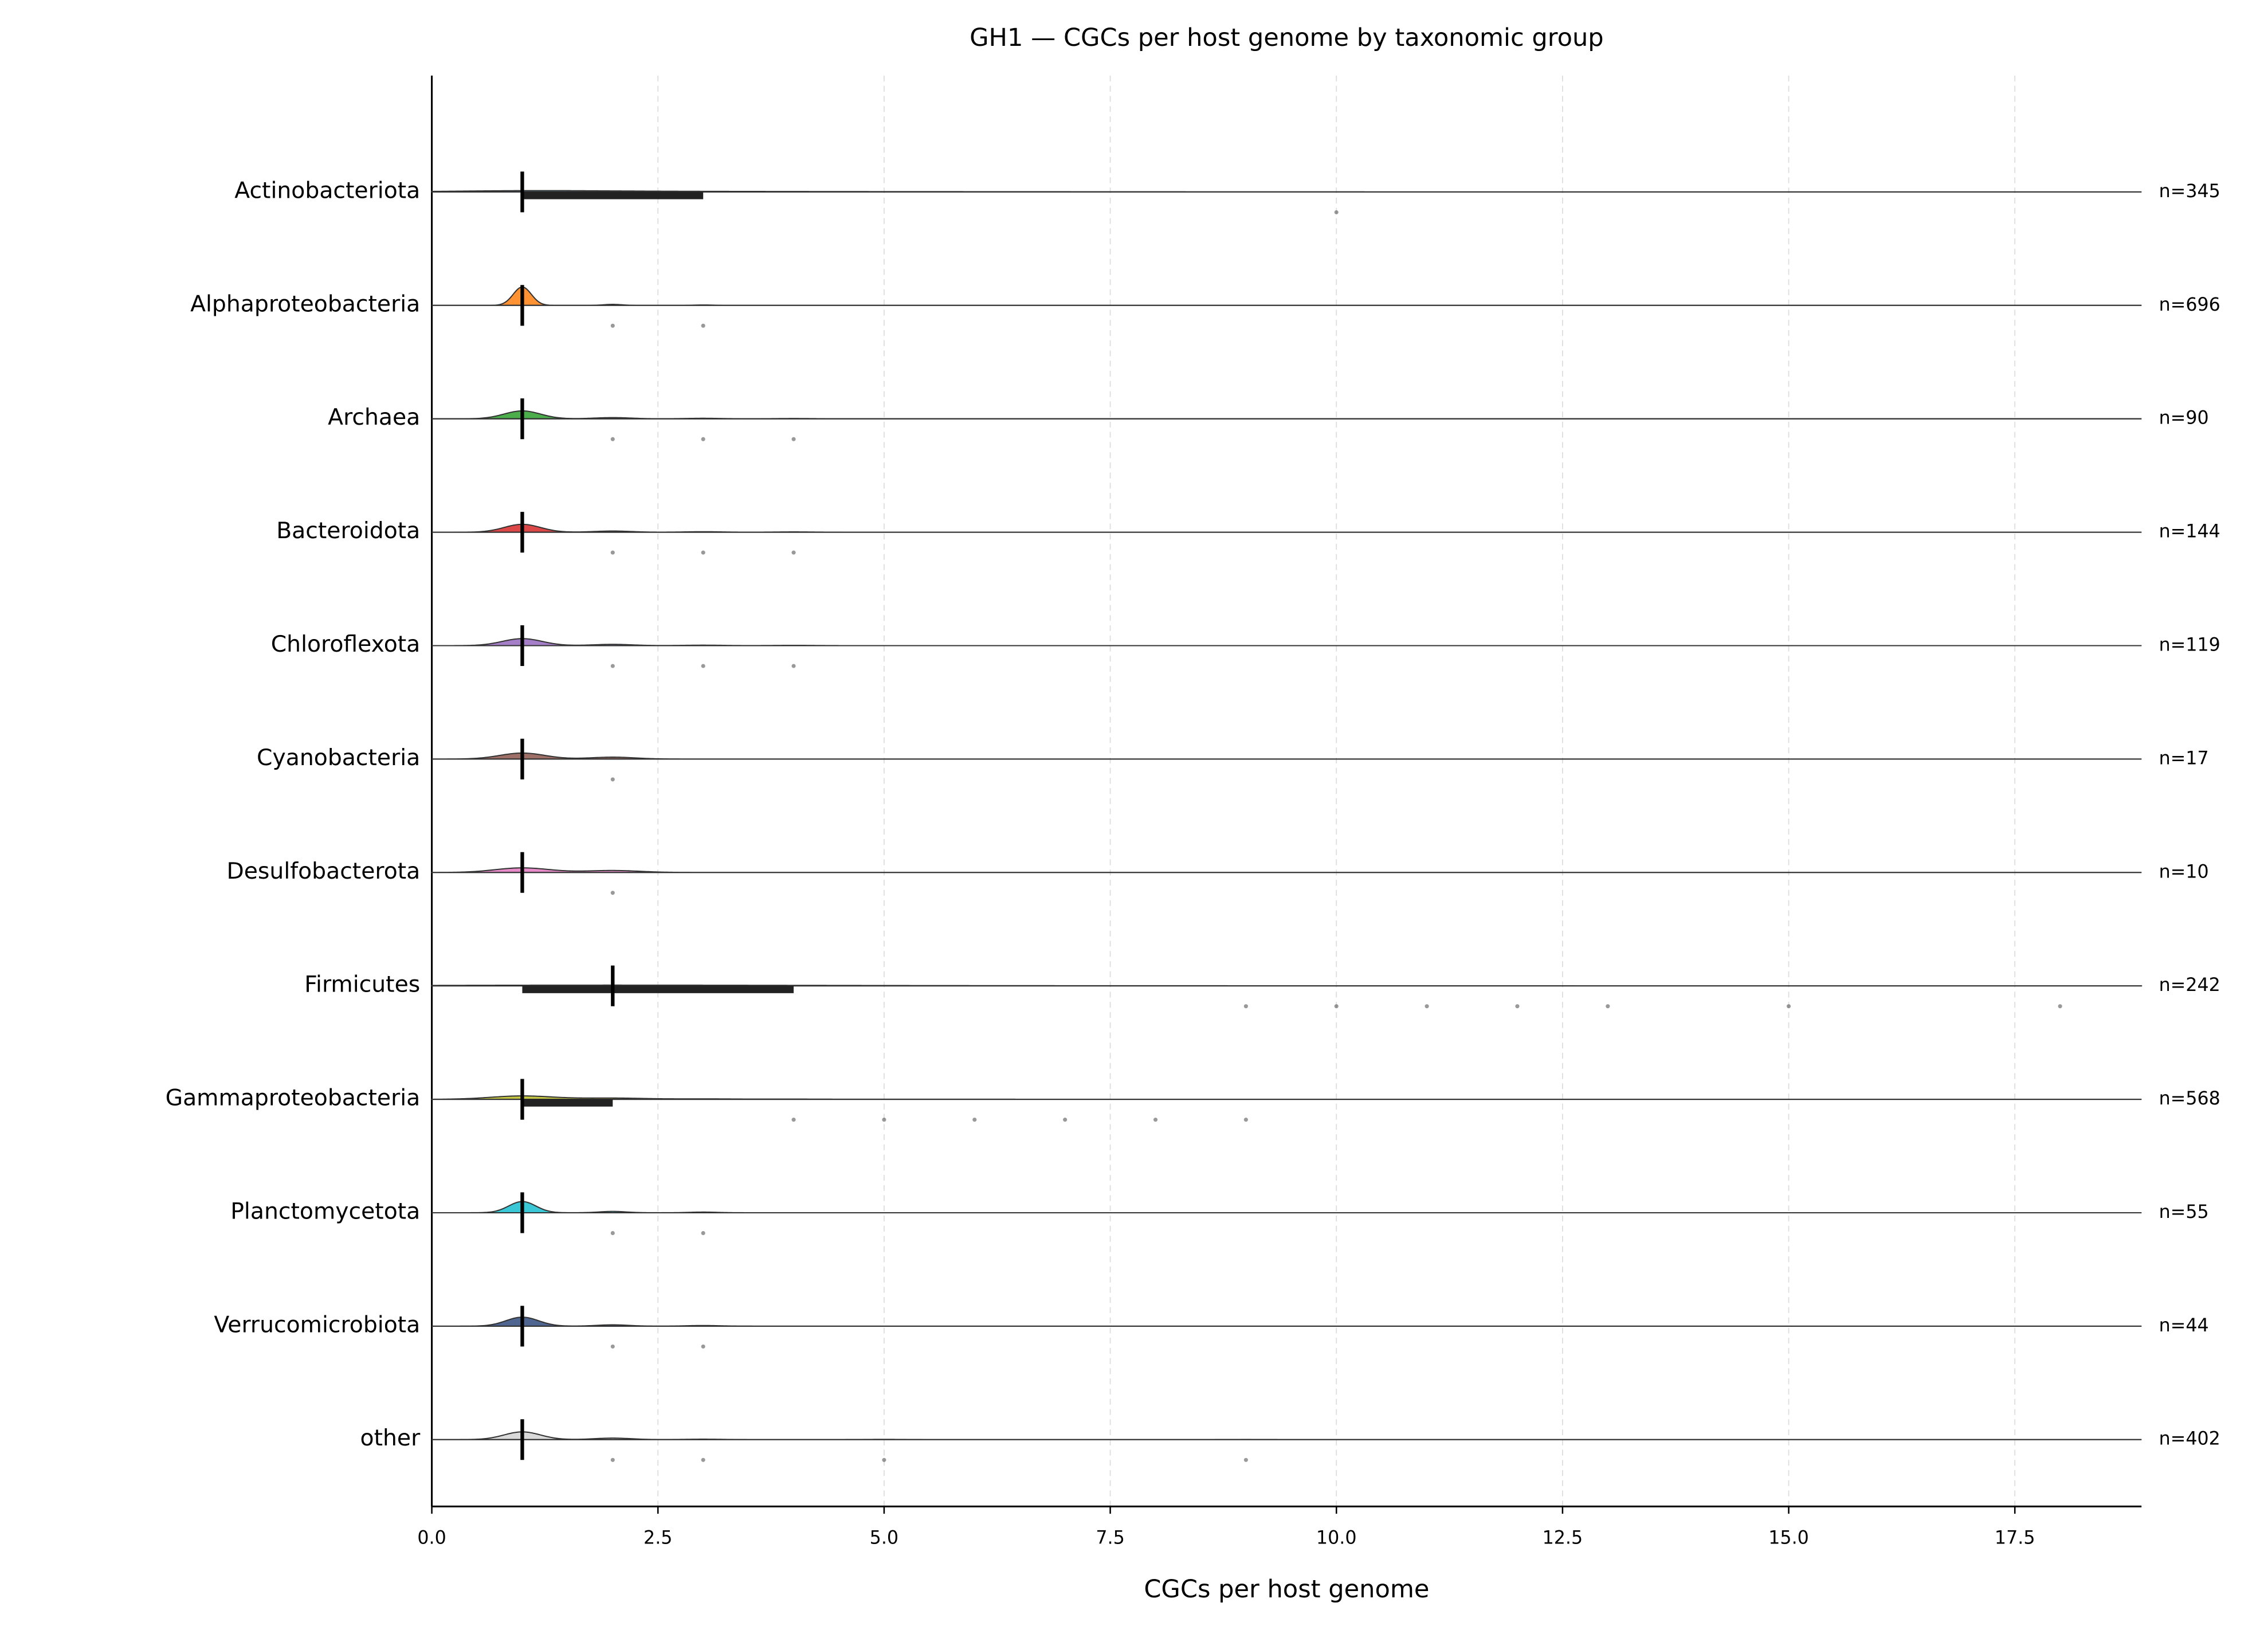 This screenshot has height=1626, width=2268. I want to click on count-label: n=568, so click(2189, 1098).